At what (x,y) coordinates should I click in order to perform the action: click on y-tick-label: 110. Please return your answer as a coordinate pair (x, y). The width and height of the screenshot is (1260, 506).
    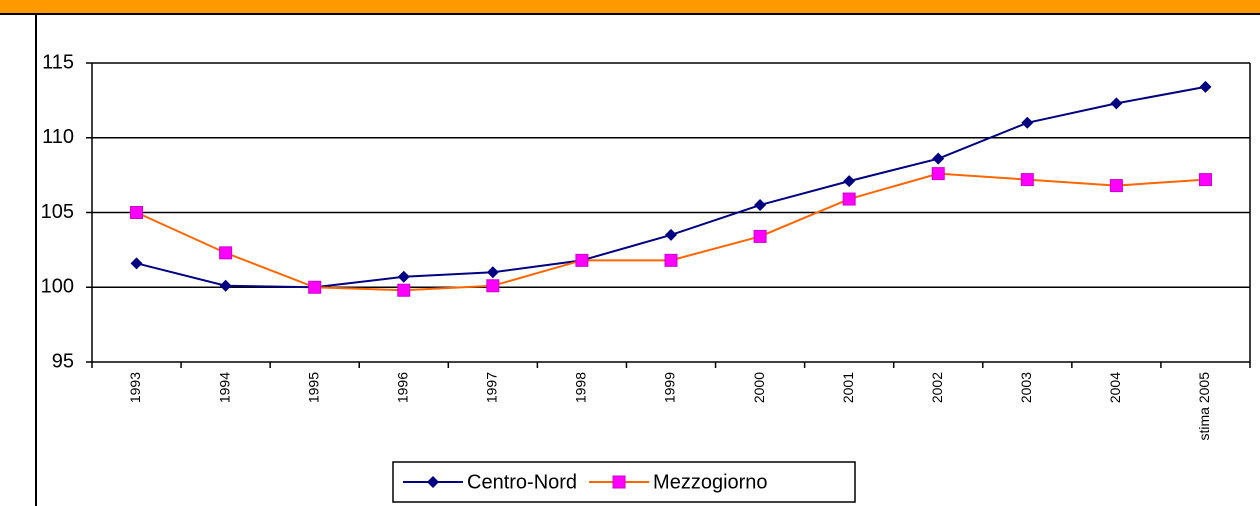
    Looking at the image, I should click on (58, 137).